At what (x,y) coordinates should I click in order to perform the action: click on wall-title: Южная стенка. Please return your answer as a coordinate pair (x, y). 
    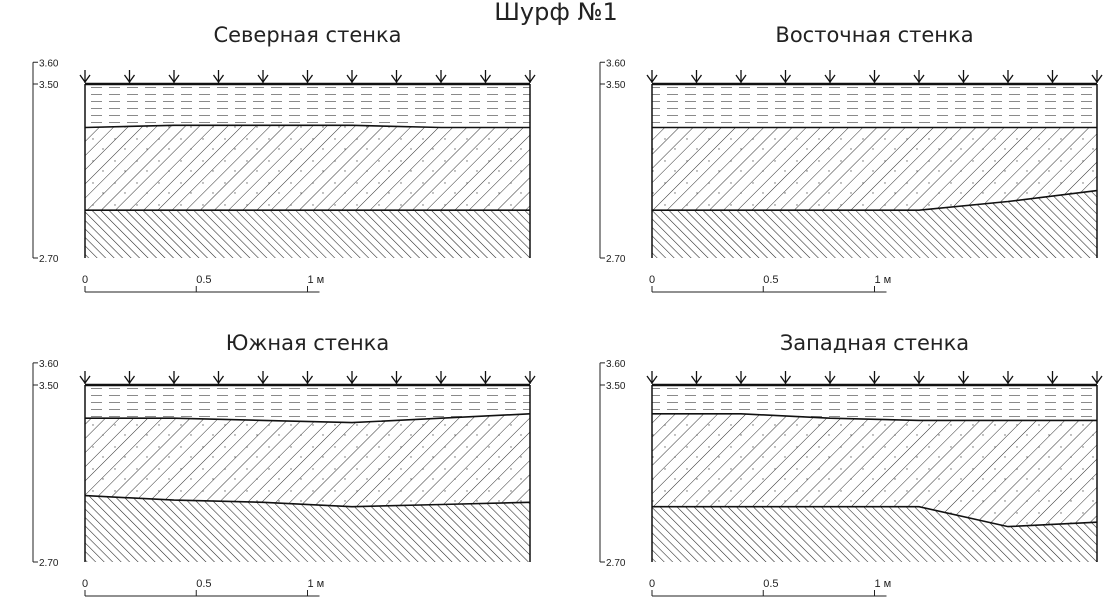
    Looking at the image, I should click on (307, 343).